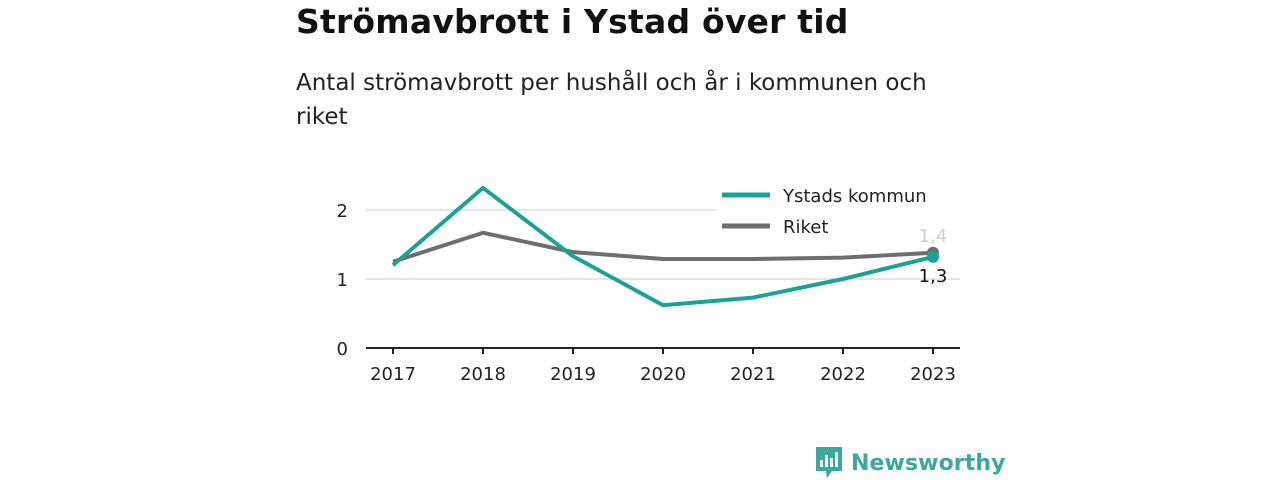  Describe the element at coordinates (933, 256) in the screenshot. I see `end-point-ystad` at that location.